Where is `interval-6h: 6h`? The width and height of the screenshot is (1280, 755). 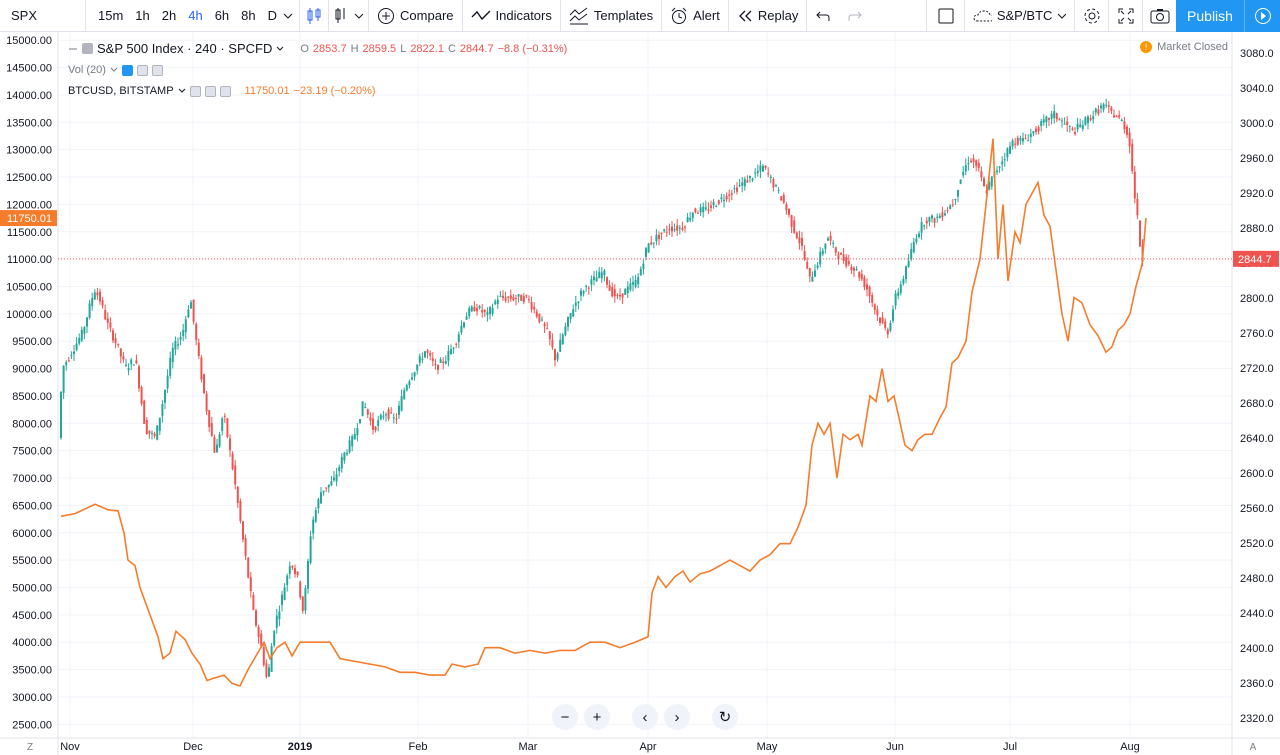 interval-6h: 6h is located at coordinates (222, 15).